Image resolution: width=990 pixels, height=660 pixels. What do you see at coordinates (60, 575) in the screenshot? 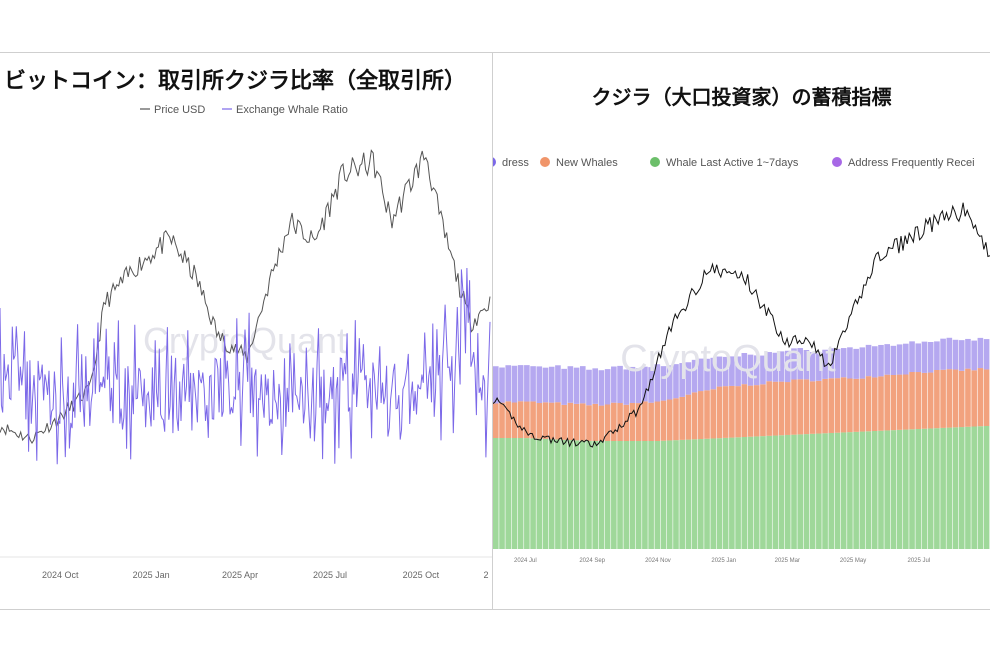
I see `x-tick-label: 2024 Oct` at bounding box center [60, 575].